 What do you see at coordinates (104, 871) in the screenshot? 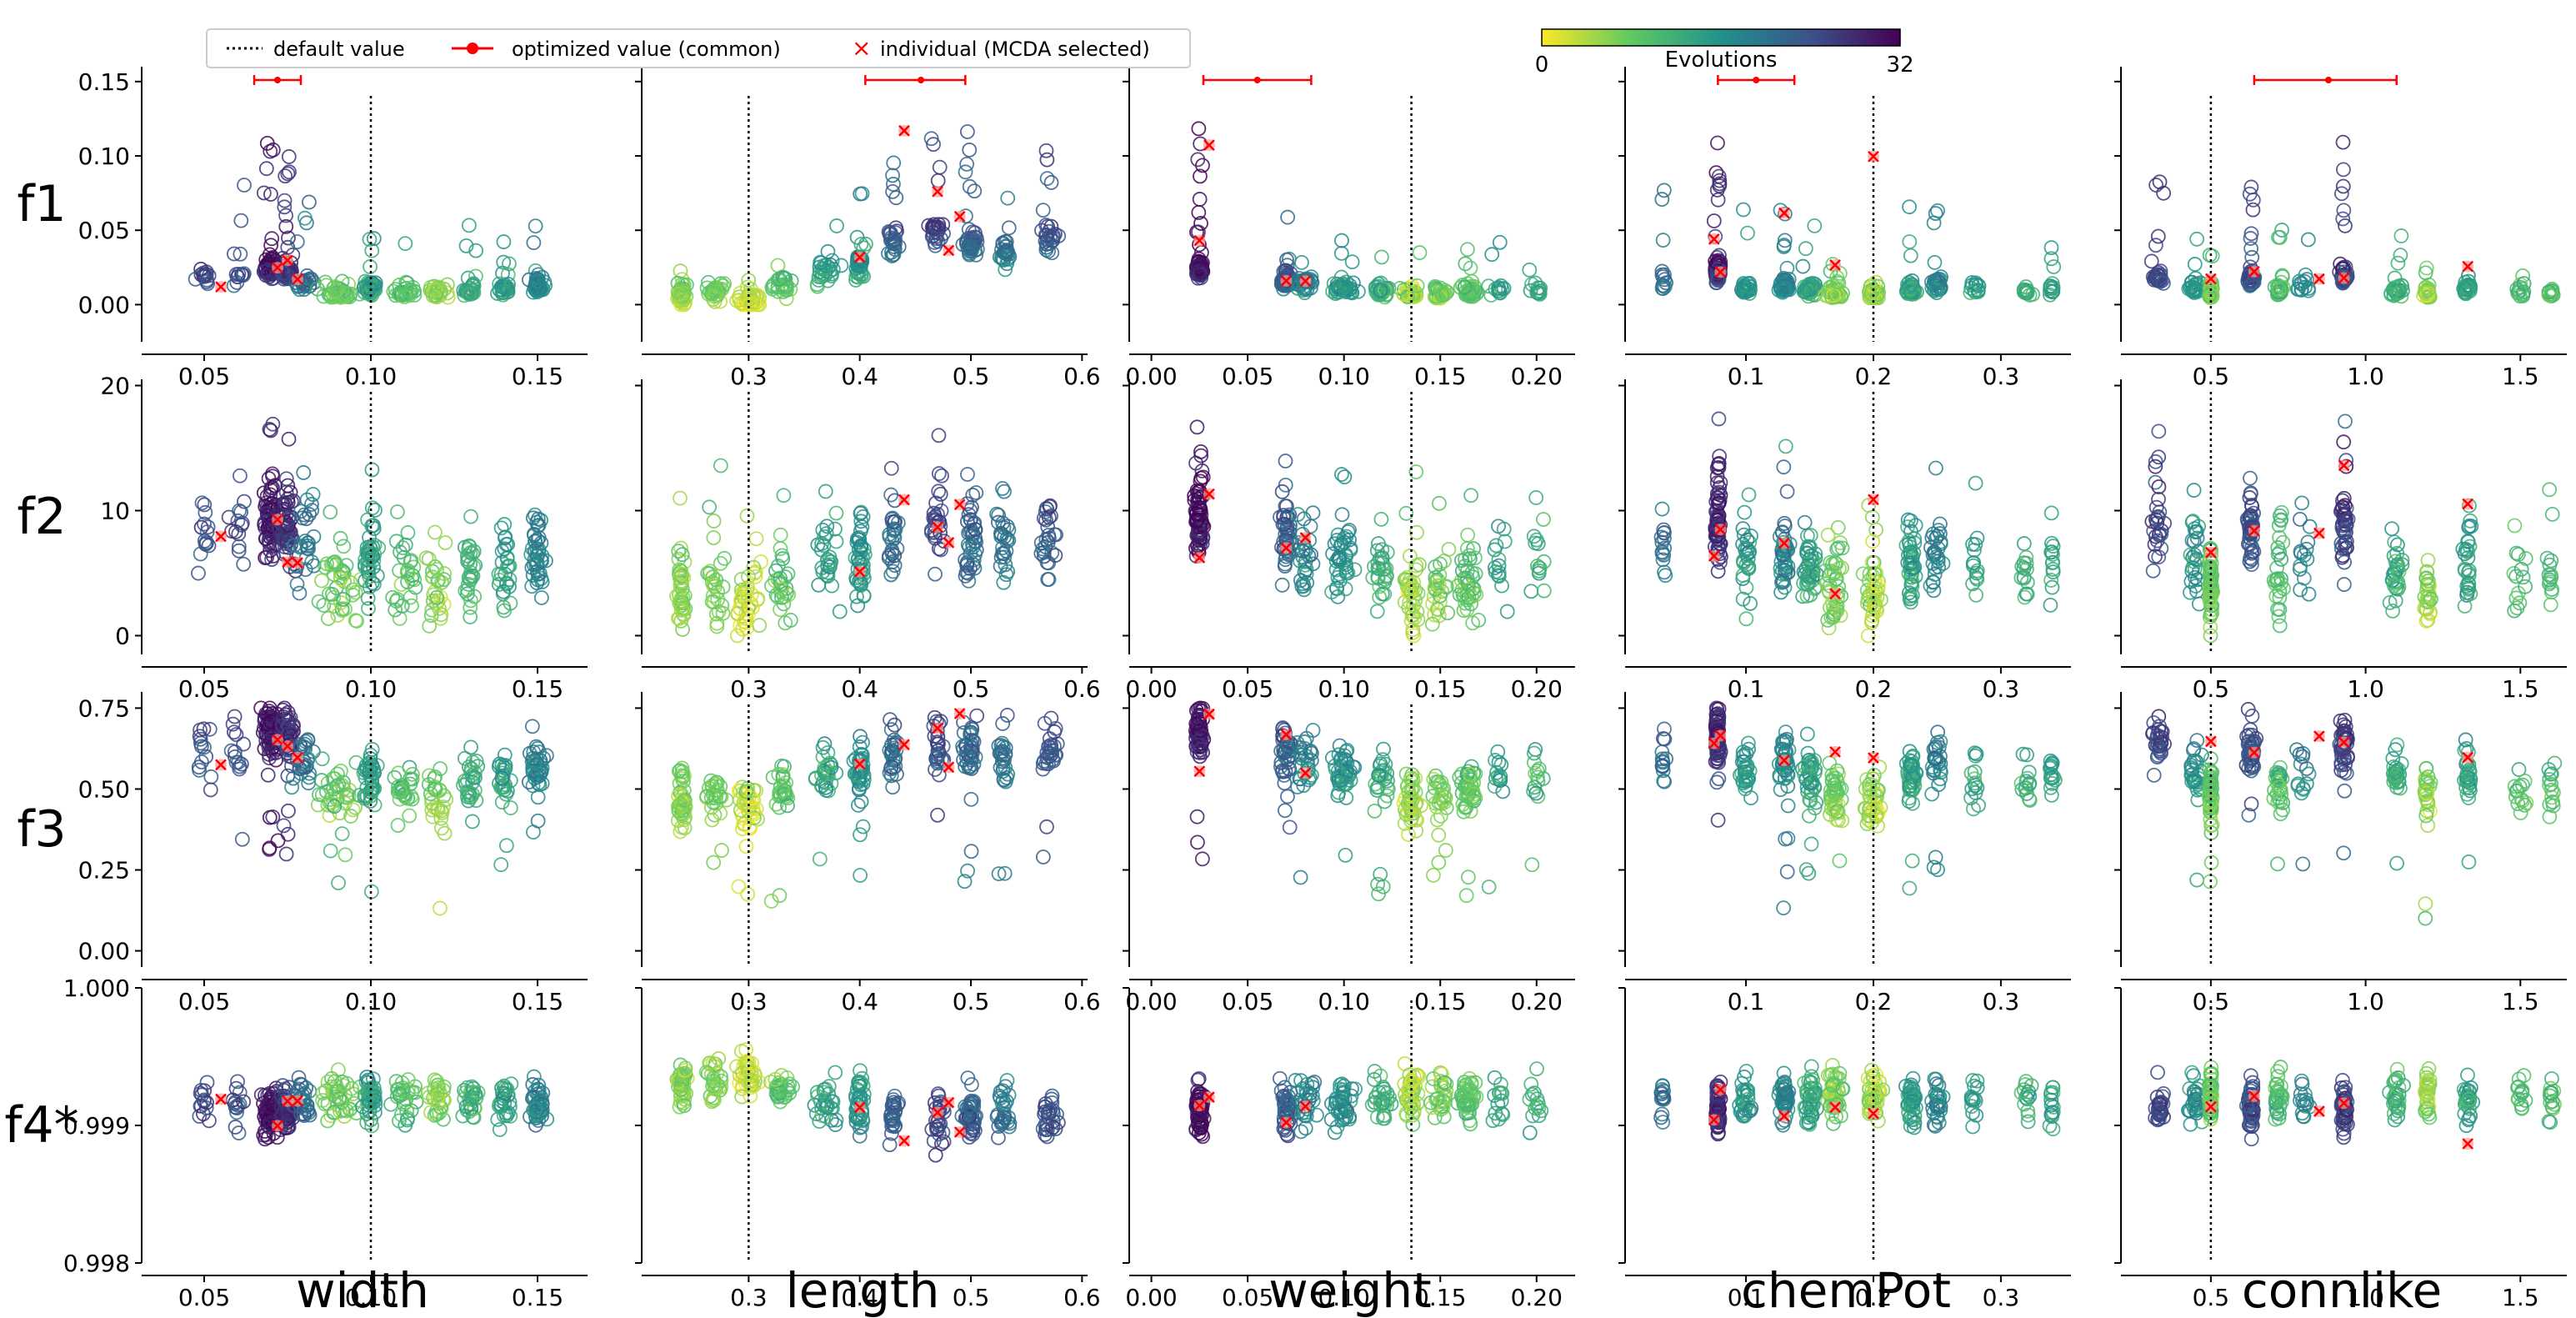
I see `y-tick-label: 0.25` at bounding box center [104, 871].